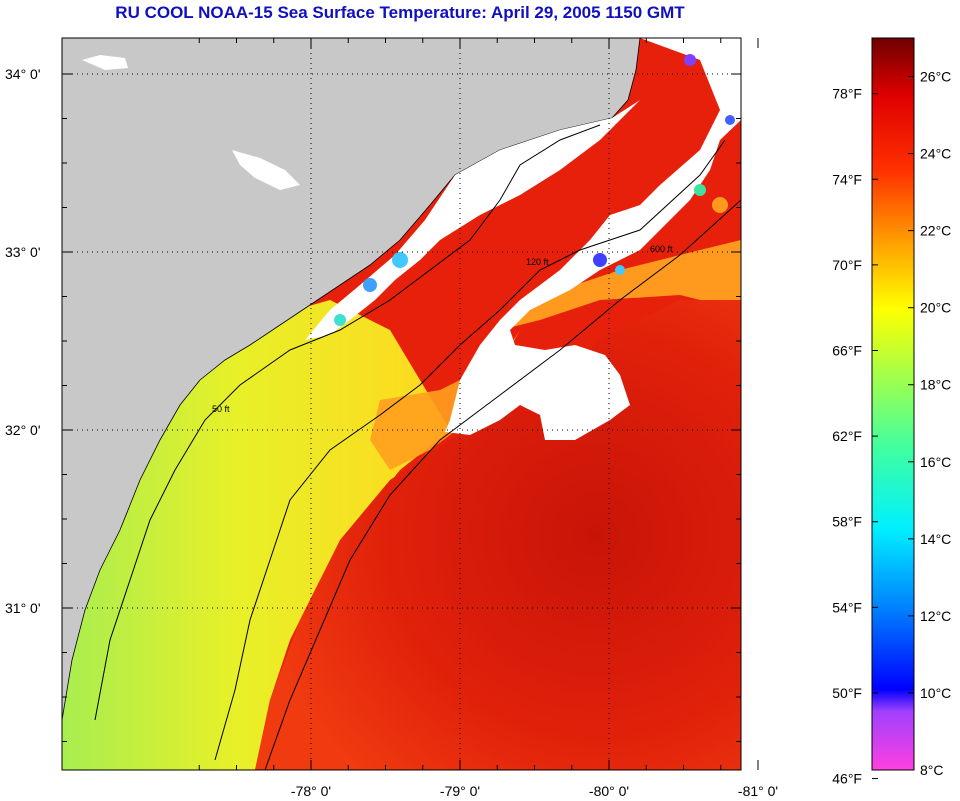  I want to click on lon-label: -79° 0', so click(460, 791).